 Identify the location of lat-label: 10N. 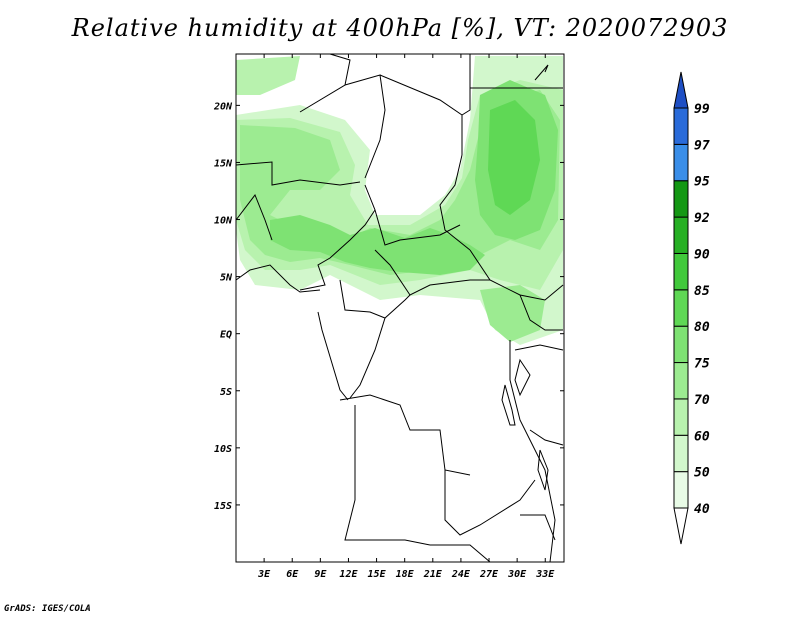
(223, 221).